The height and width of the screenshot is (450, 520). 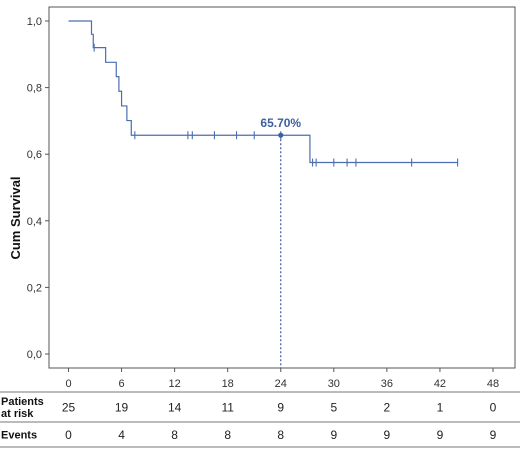 I want to click on x-tick-label: 18, so click(x=228, y=384).